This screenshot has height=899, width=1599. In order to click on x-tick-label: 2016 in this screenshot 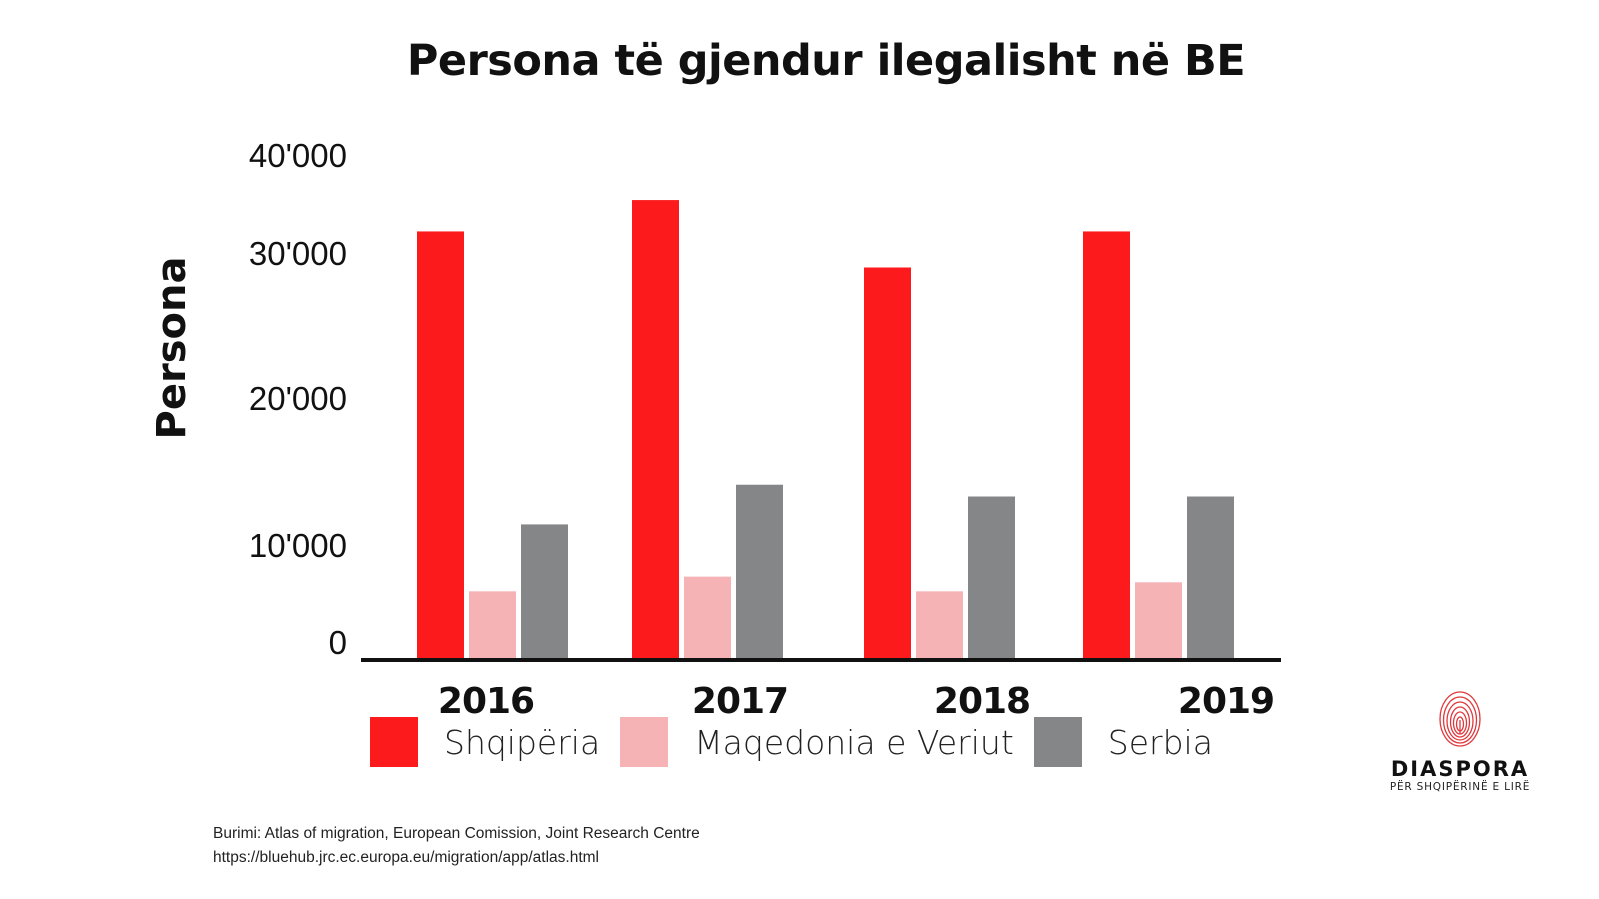, I will do `click(486, 701)`.